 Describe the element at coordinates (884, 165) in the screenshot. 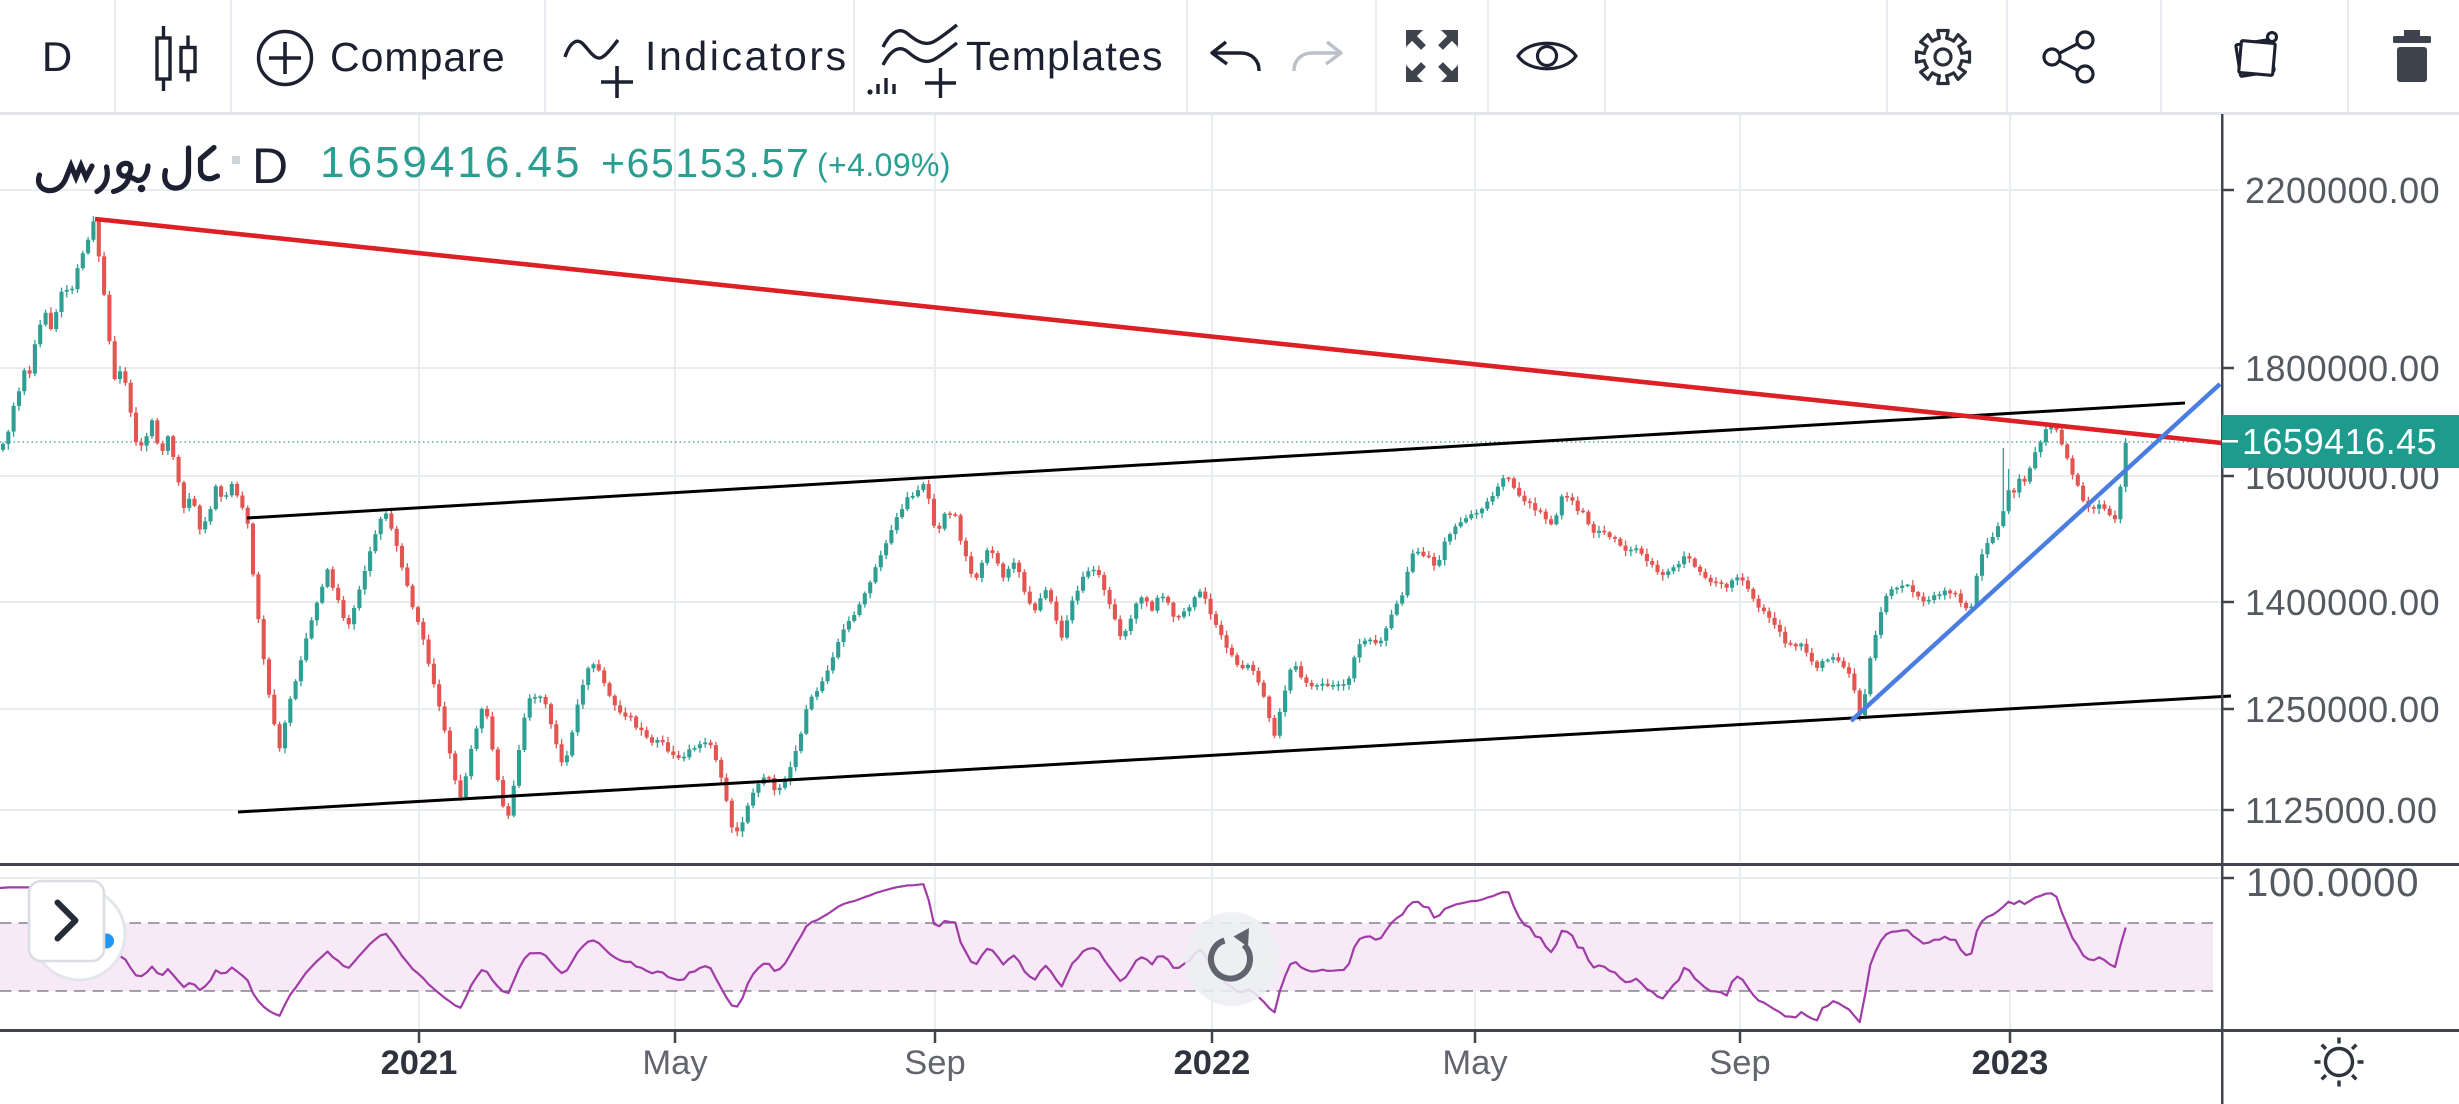

I see `svg-text: (+4.09%)` at that location.